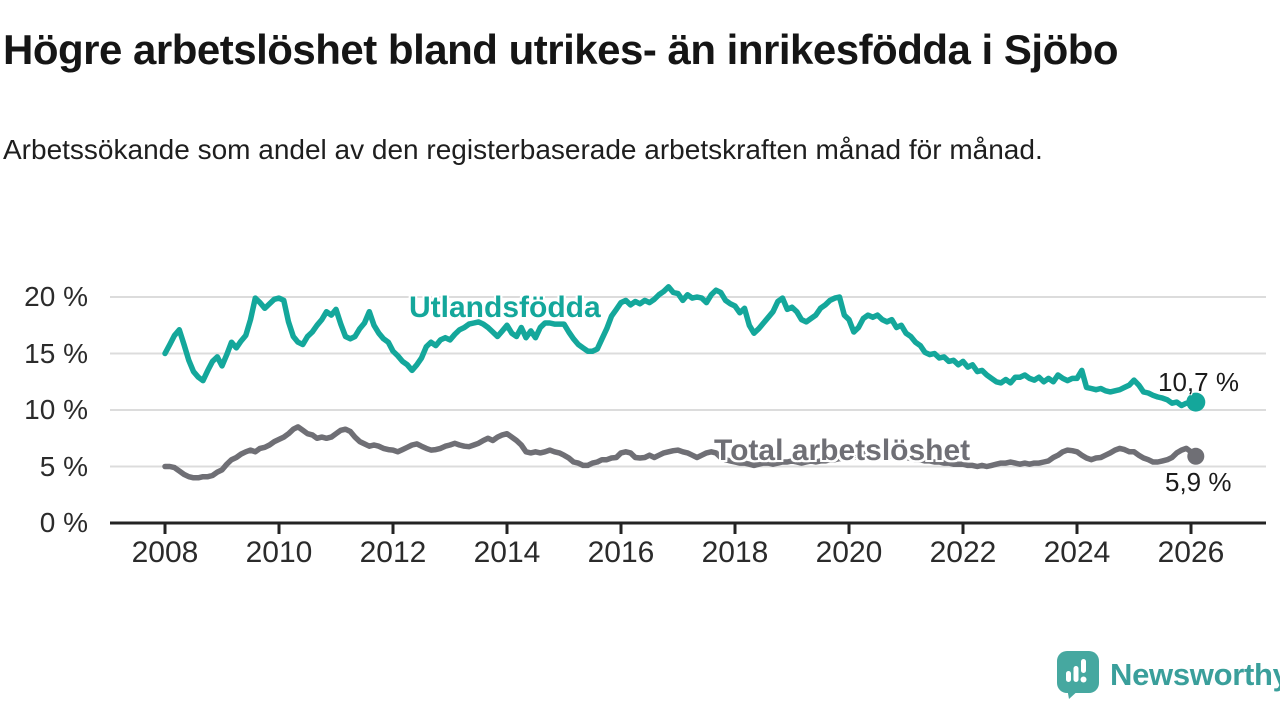 This screenshot has height=720, width=1280. What do you see at coordinates (393, 552) in the screenshot?
I see `x-axis-label-2012: 2012` at bounding box center [393, 552].